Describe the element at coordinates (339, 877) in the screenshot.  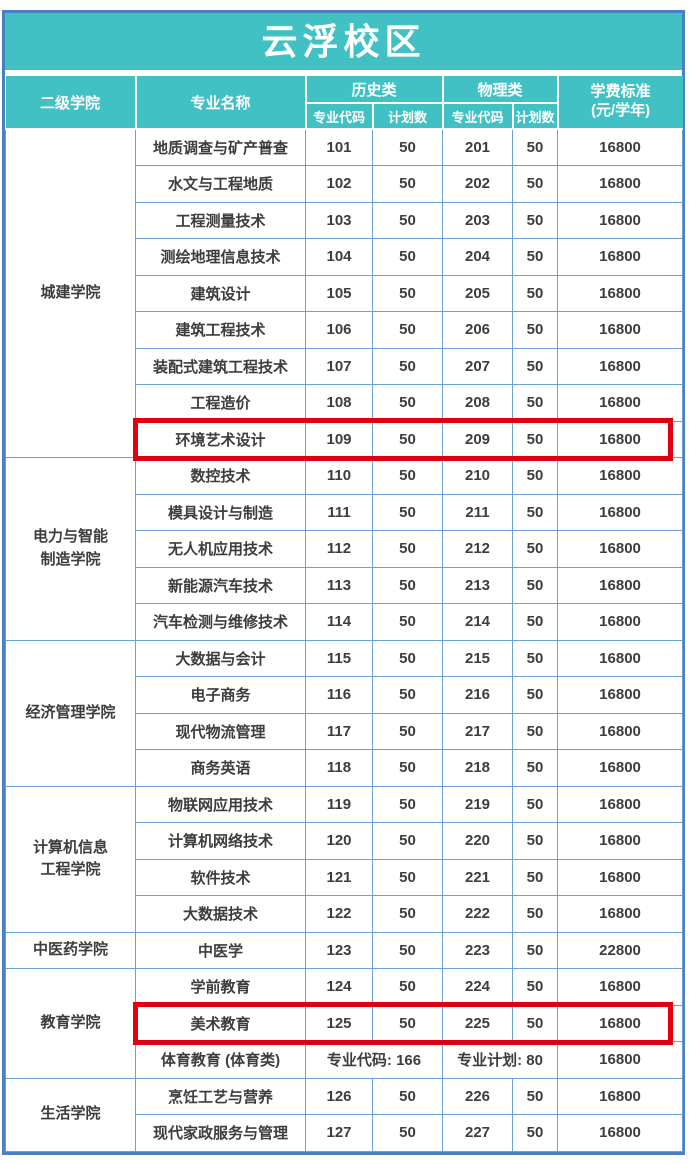
I see `history-code-cell: 121` at that location.